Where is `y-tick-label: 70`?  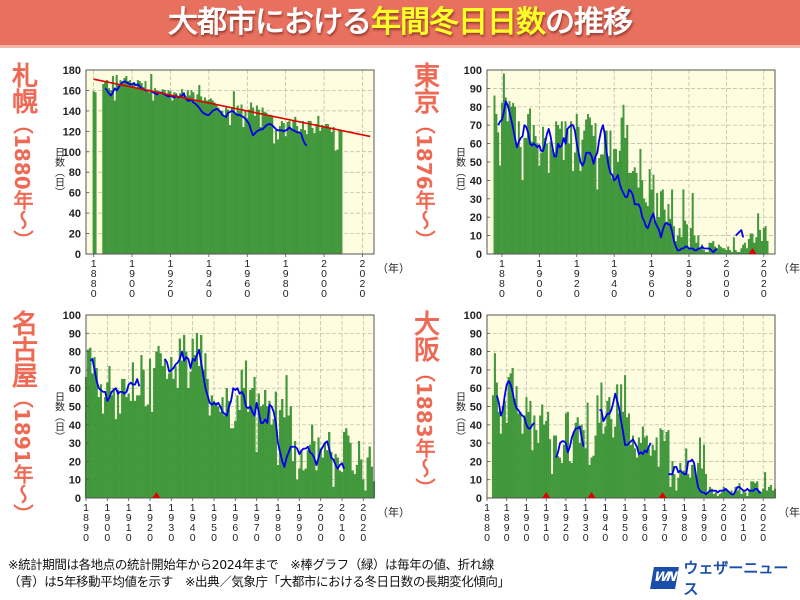
y-tick-label: 70 is located at coordinates (75, 371).